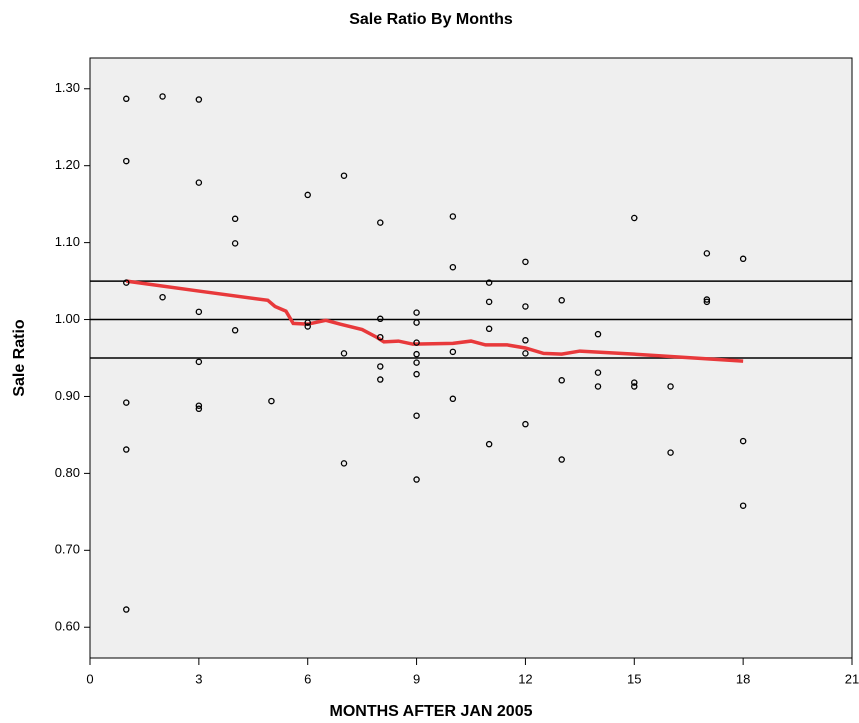 The height and width of the screenshot is (723, 859). What do you see at coordinates (67, 87) in the screenshot?
I see `y-tick-label: 1.30` at bounding box center [67, 87].